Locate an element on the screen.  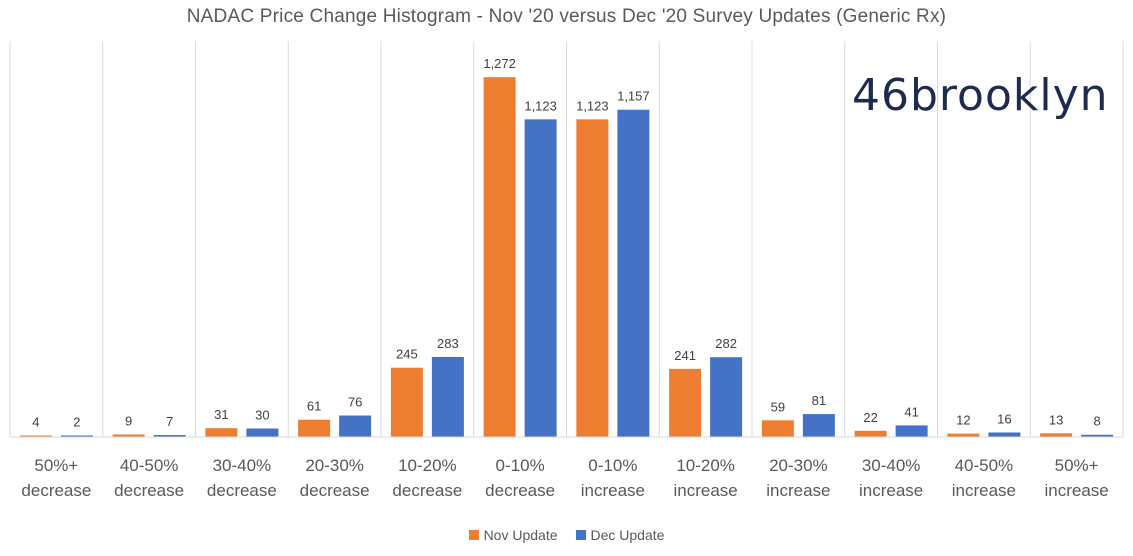
brand-logo: 46brooklyn is located at coordinates (980, 95).